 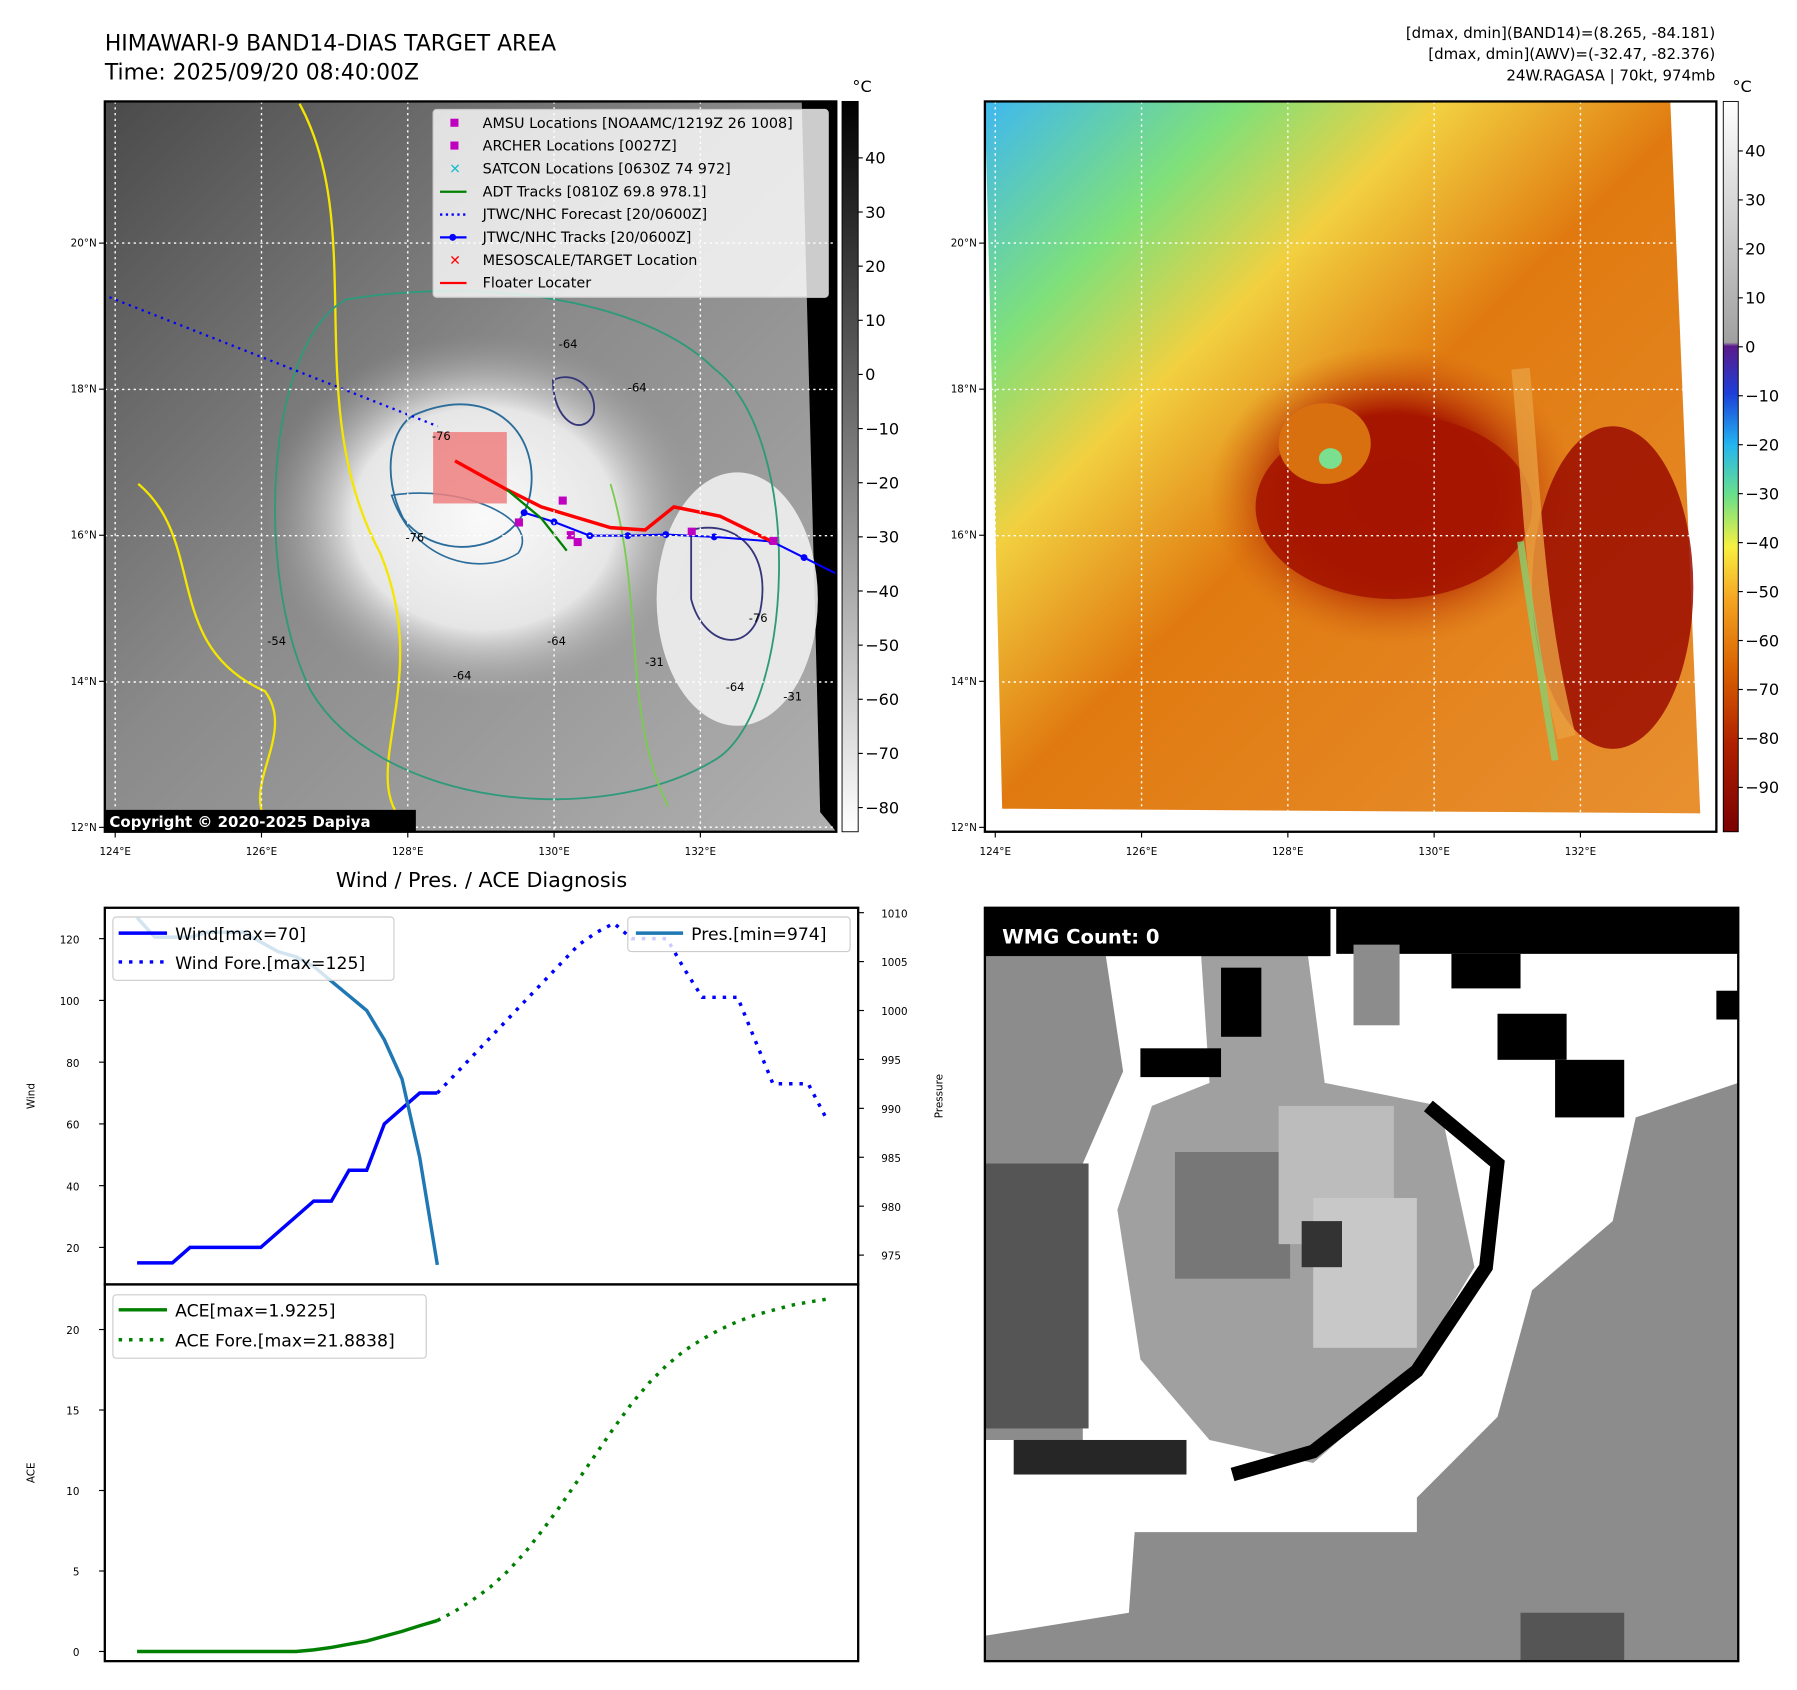 I want to click on legend-label: Floater Locater, so click(x=537, y=284).